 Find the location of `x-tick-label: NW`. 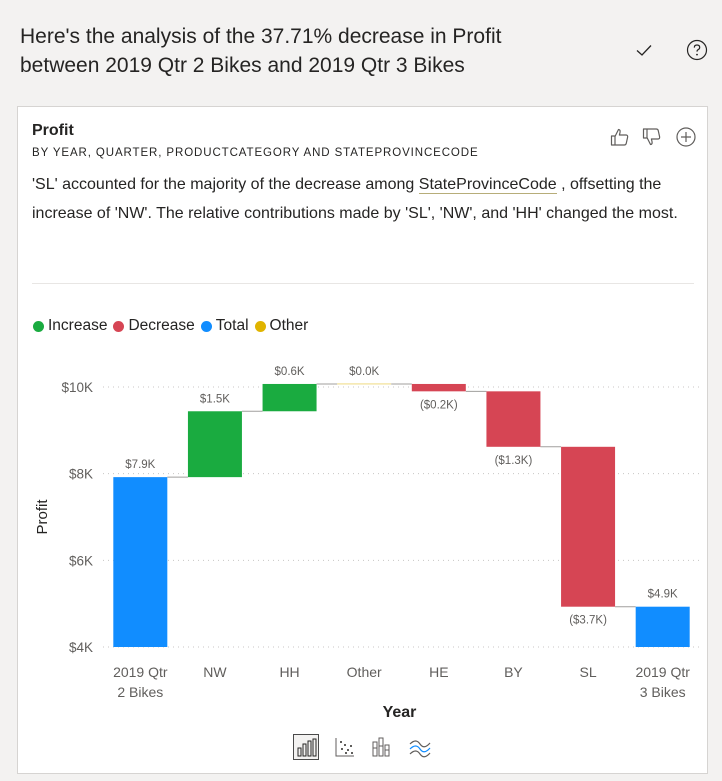

x-tick-label: NW is located at coordinates (215, 672).